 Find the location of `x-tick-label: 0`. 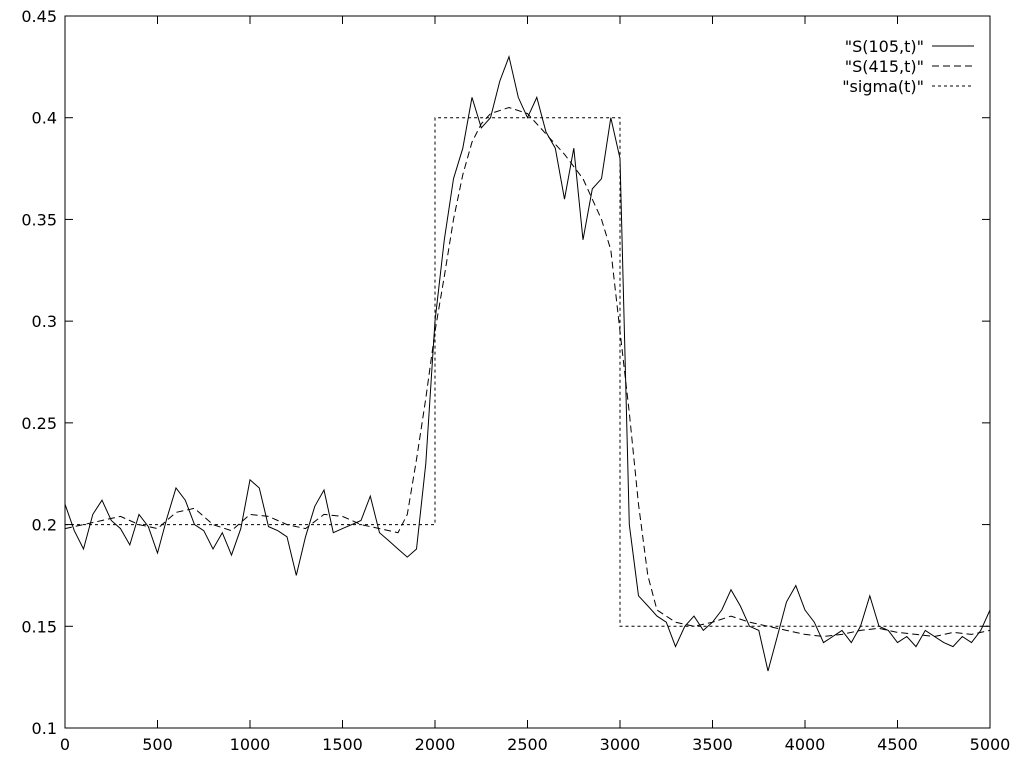

x-tick-label: 0 is located at coordinates (65, 744).